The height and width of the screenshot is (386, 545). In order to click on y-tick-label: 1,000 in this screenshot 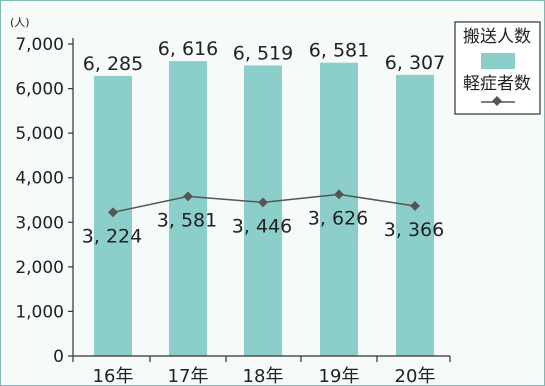, I will do `click(39, 312)`.